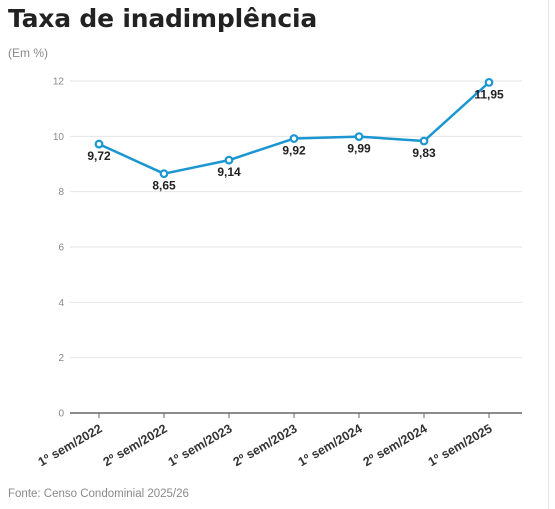 Image resolution: width=555 pixels, height=509 pixels. Describe the element at coordinates (61, 358) in the screenshot. I see `y-tick-label: 2` at that location.